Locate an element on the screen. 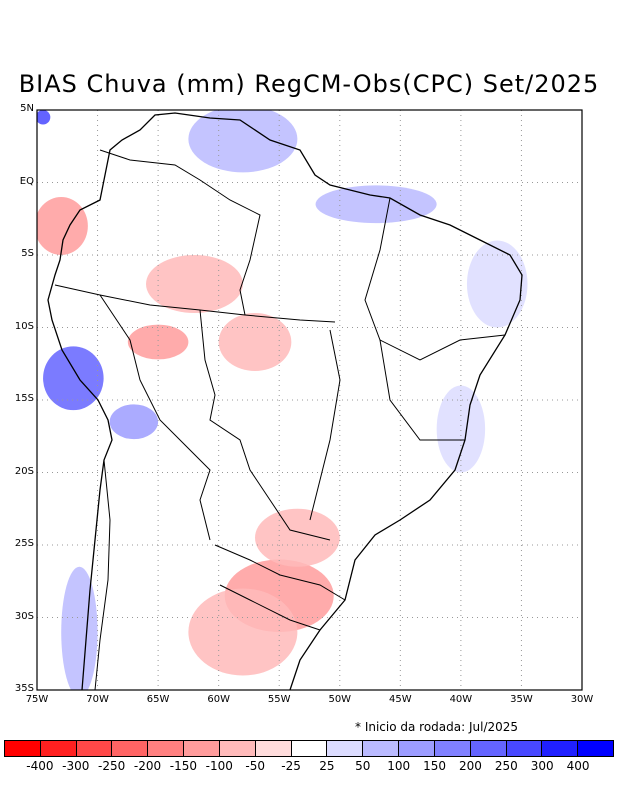 This screenshot has height=800, width=618. region-red-northwest-peru is located at coordinates (62, 226).